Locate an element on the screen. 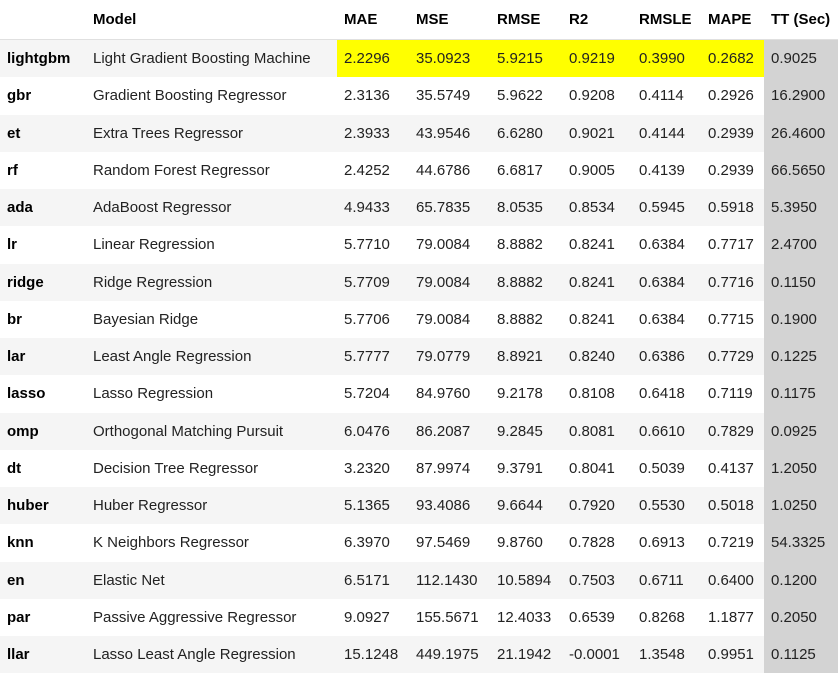  cell-model-name: Least Angle Regression is located at coordinates (211, 356).